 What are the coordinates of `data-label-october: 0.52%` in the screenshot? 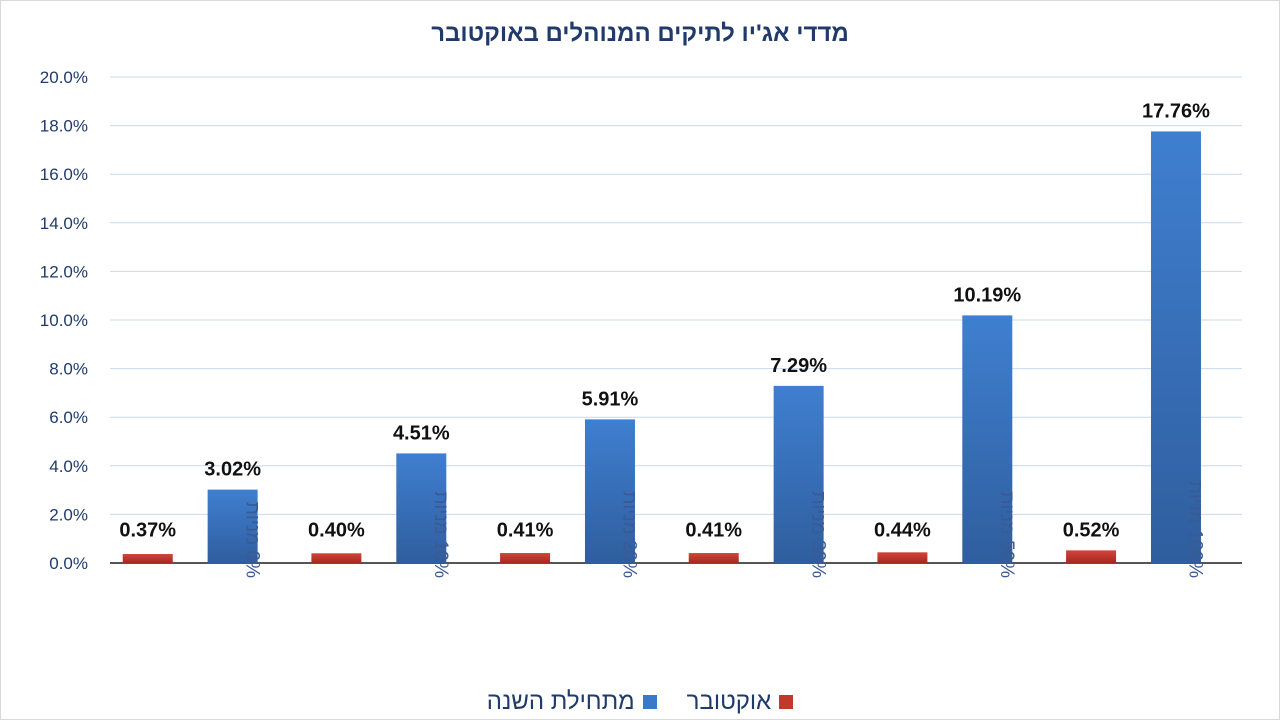 It's located at (1091, 530).